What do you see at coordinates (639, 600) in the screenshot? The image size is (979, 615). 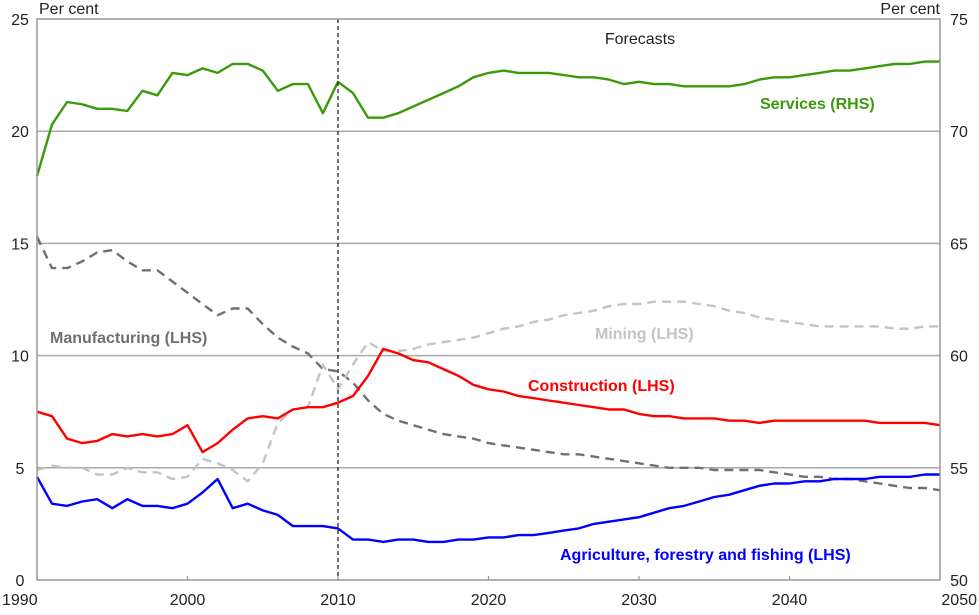 I see `x-tick-label: 2030` at bounding box center [639, 600].